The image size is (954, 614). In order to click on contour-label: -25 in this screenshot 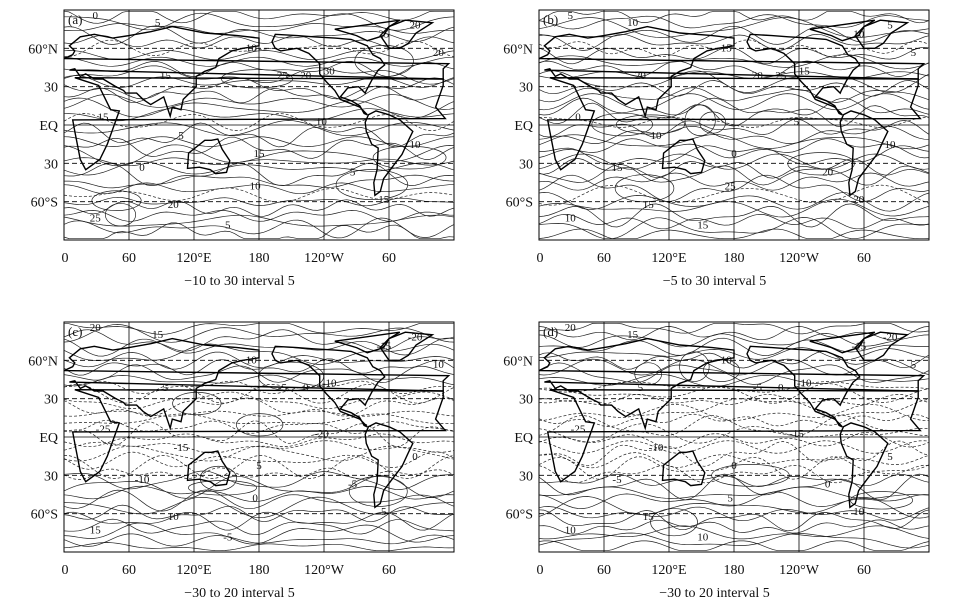, I will do `click(103, 429)`.